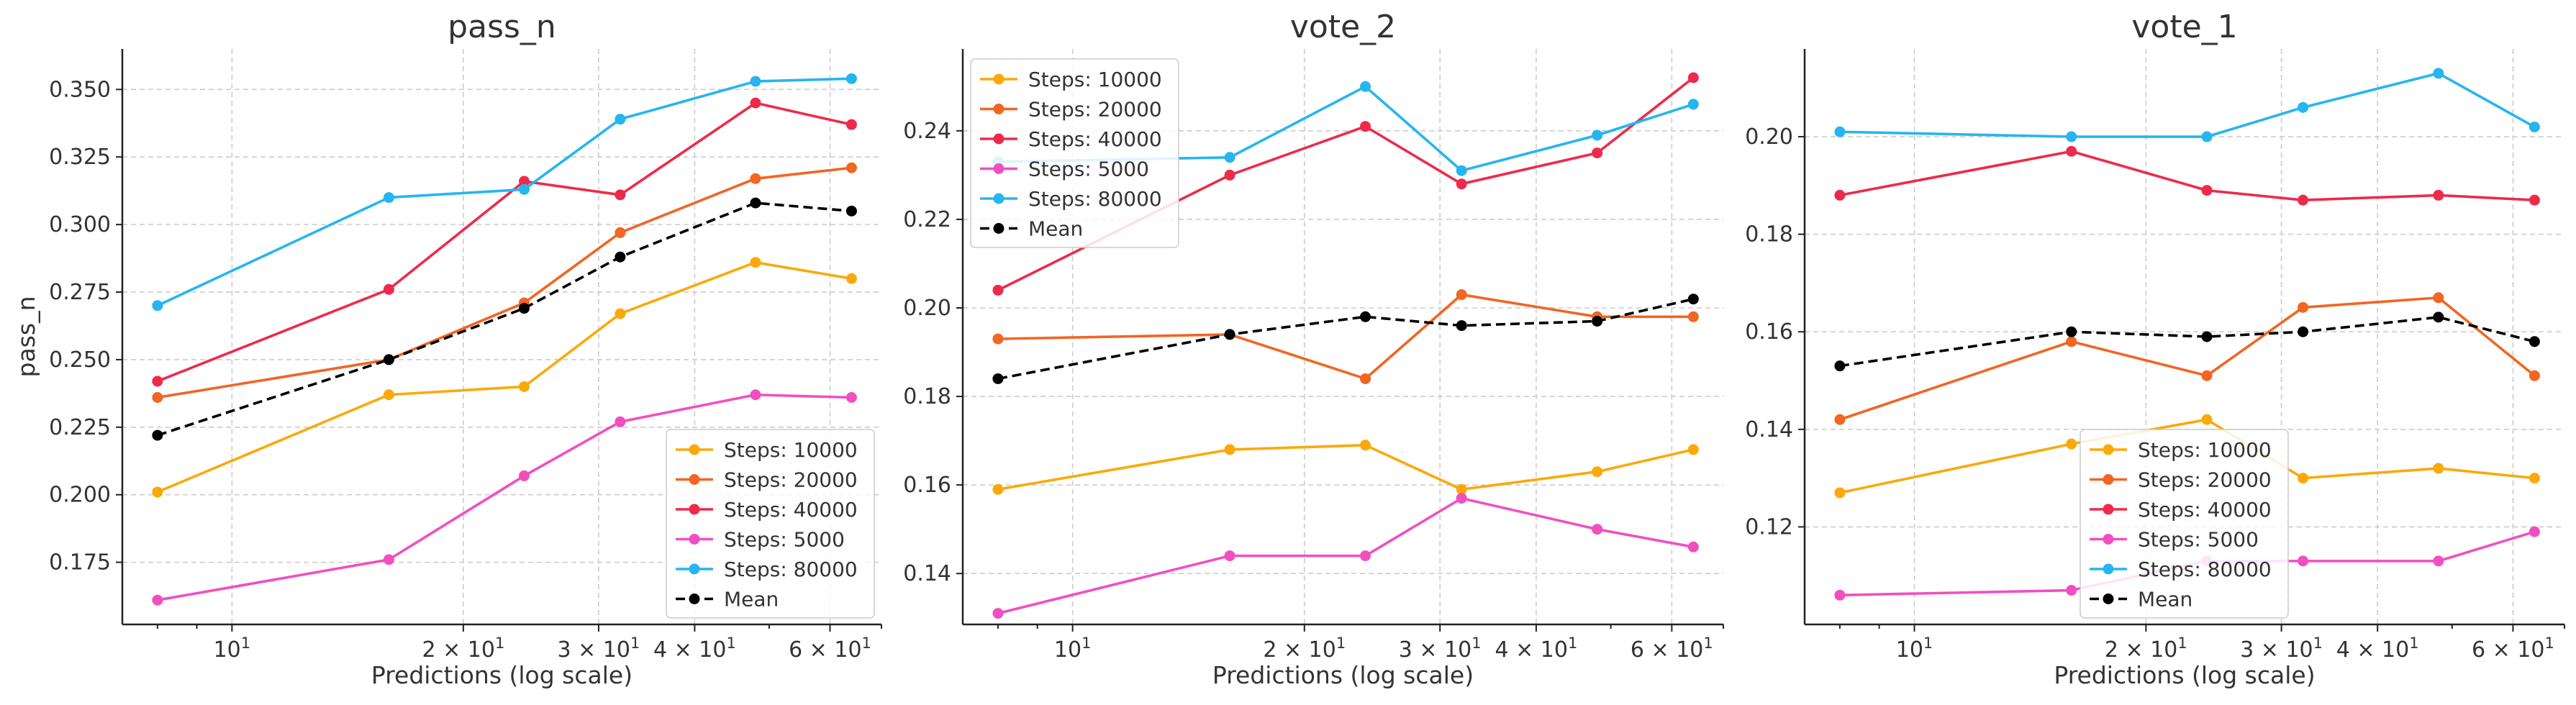 This screenshot has width=2576, height=705. What do you see at coordinates (791, 480) in the screenshot?
I see `legend-label: Steps: 20000` at bounding box center [791, 480].